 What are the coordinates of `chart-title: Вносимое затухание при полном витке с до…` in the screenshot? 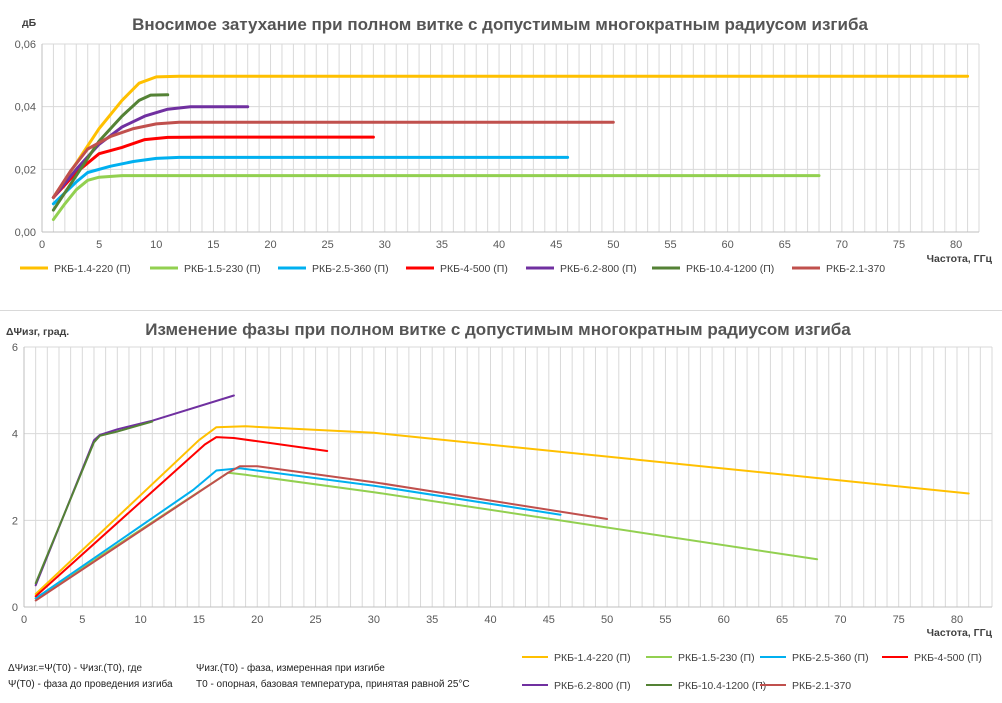 It's located at (500, 24).